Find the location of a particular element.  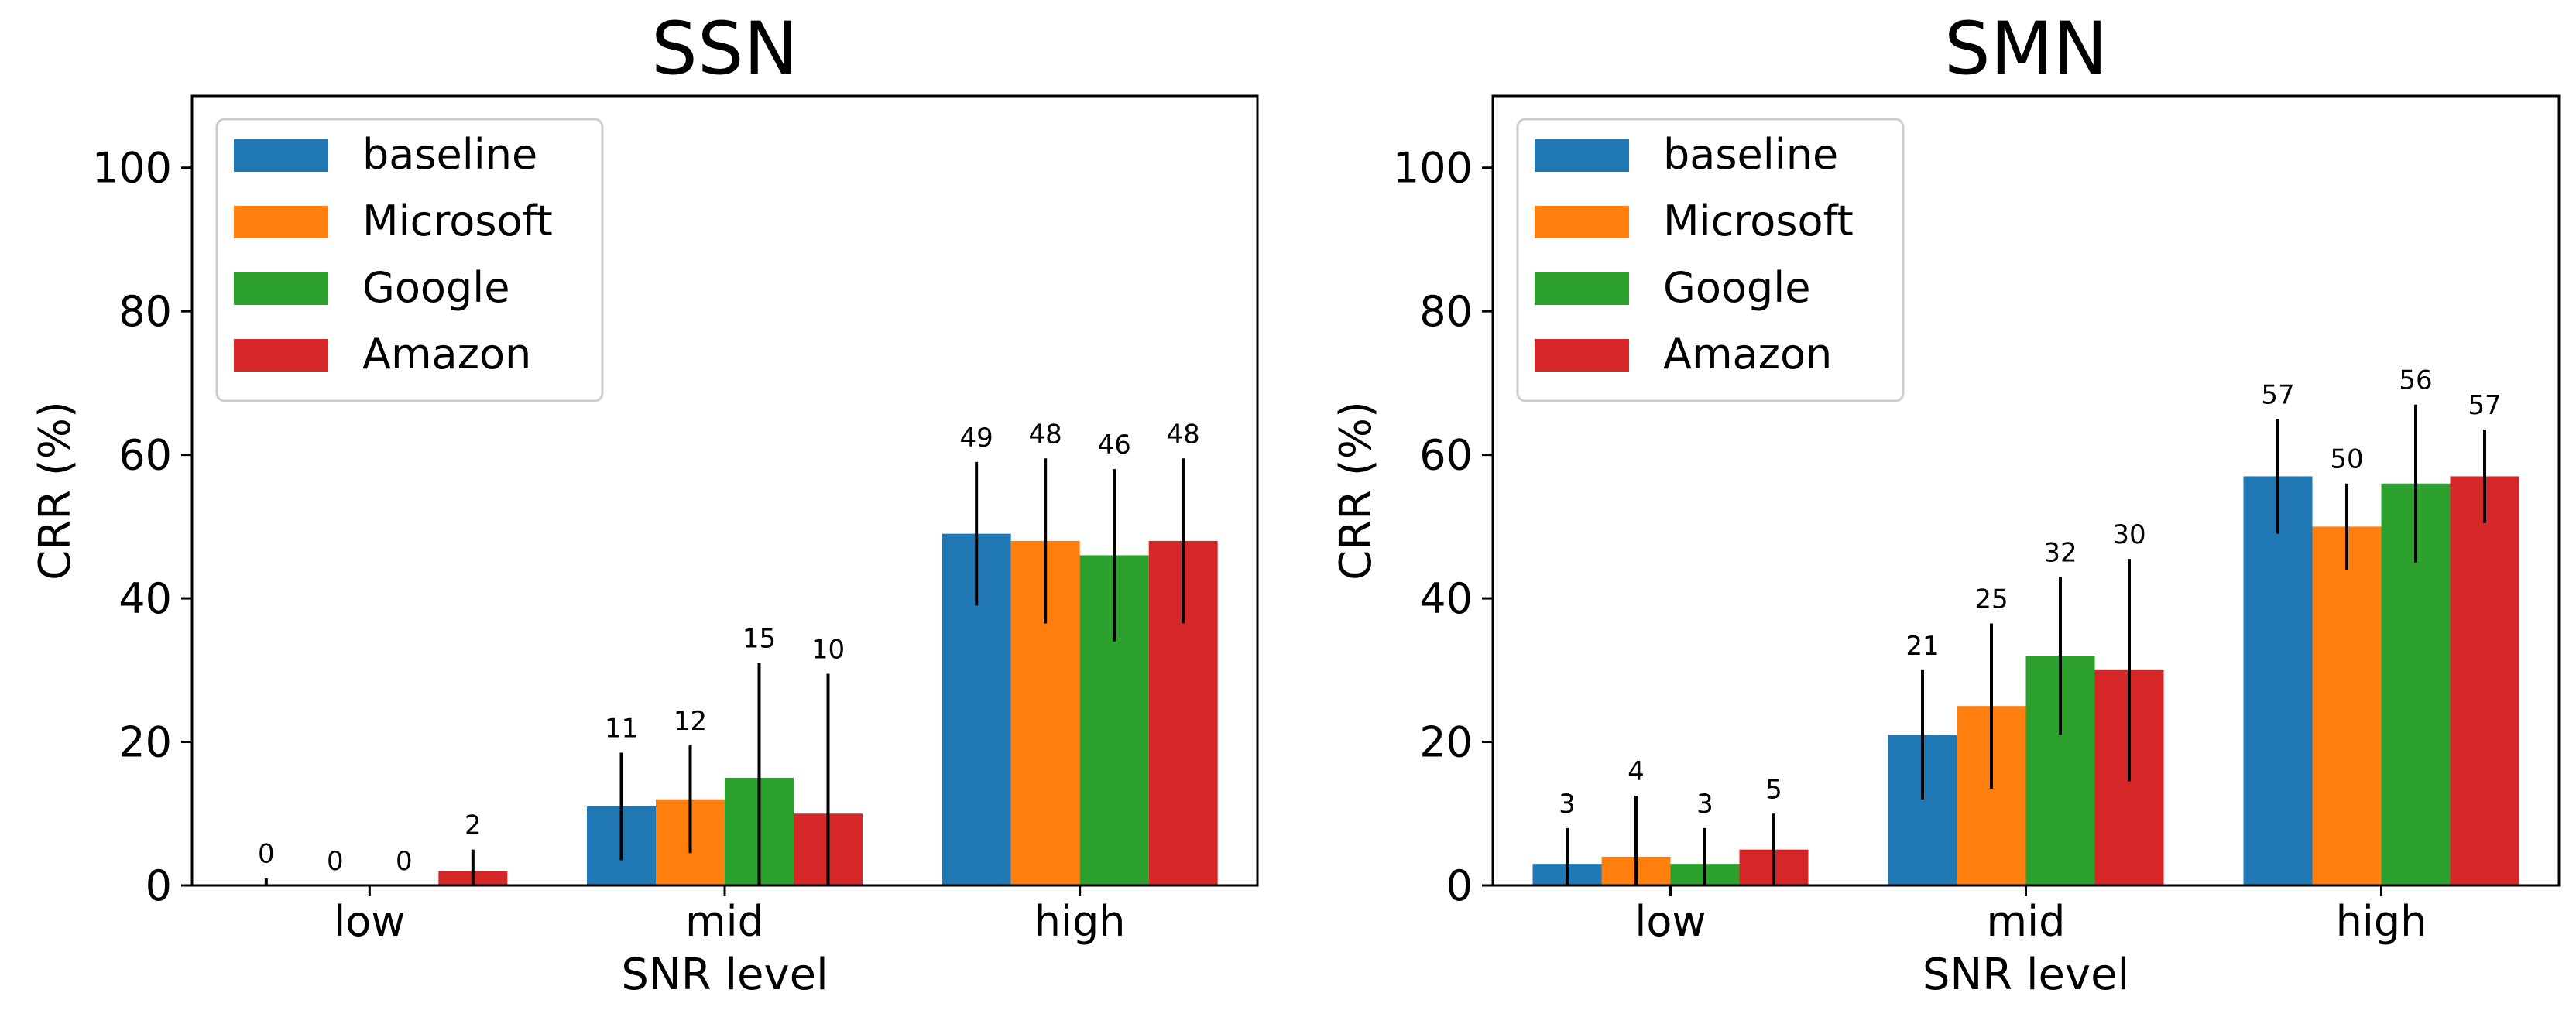

data-label-microsoft-mid: 25 is located at coordinates (1991, 599).